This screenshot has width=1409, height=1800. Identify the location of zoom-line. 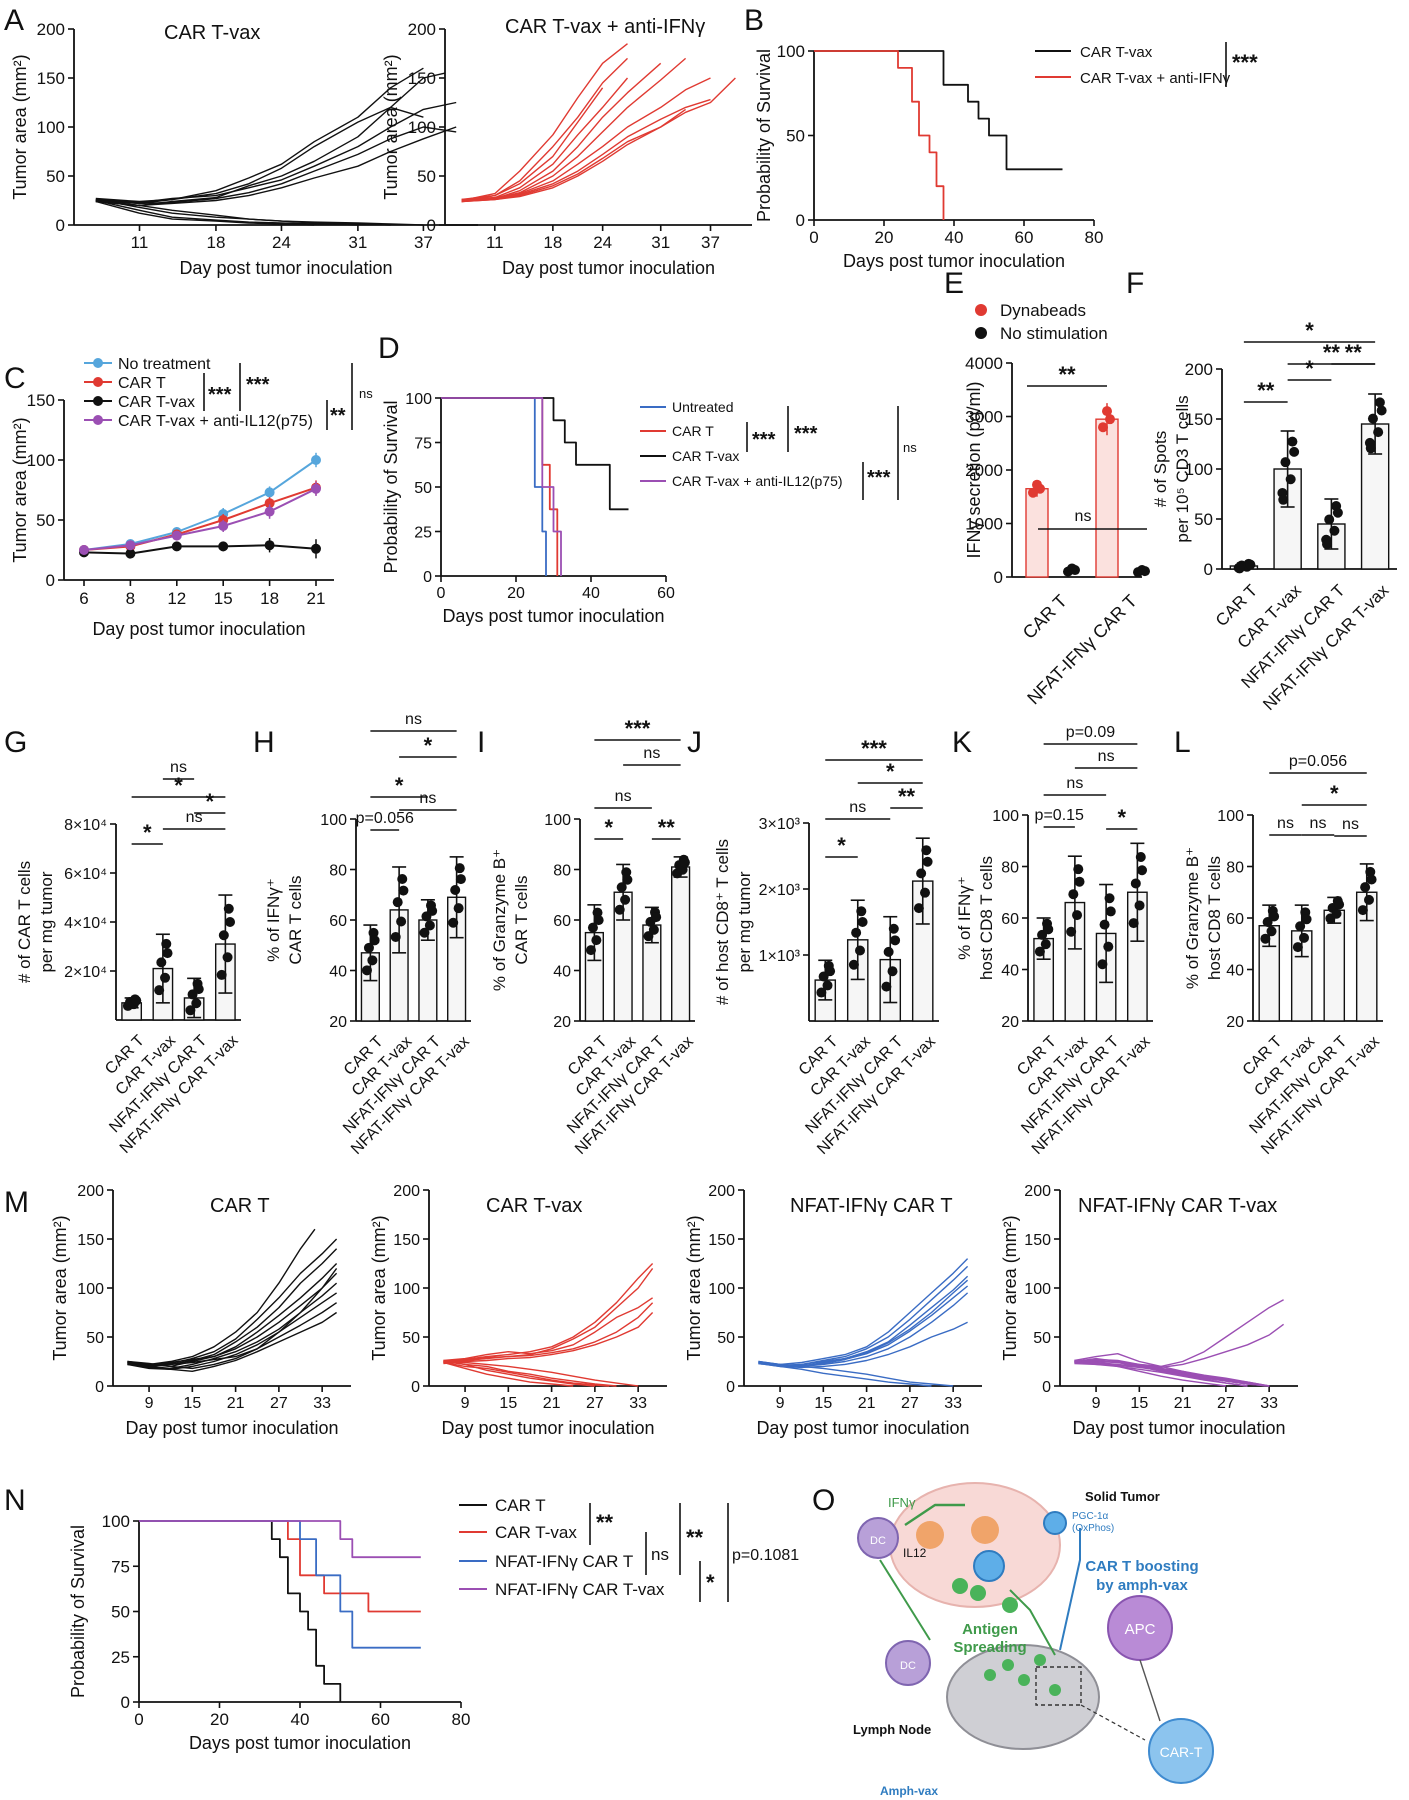
(1113, 1722).